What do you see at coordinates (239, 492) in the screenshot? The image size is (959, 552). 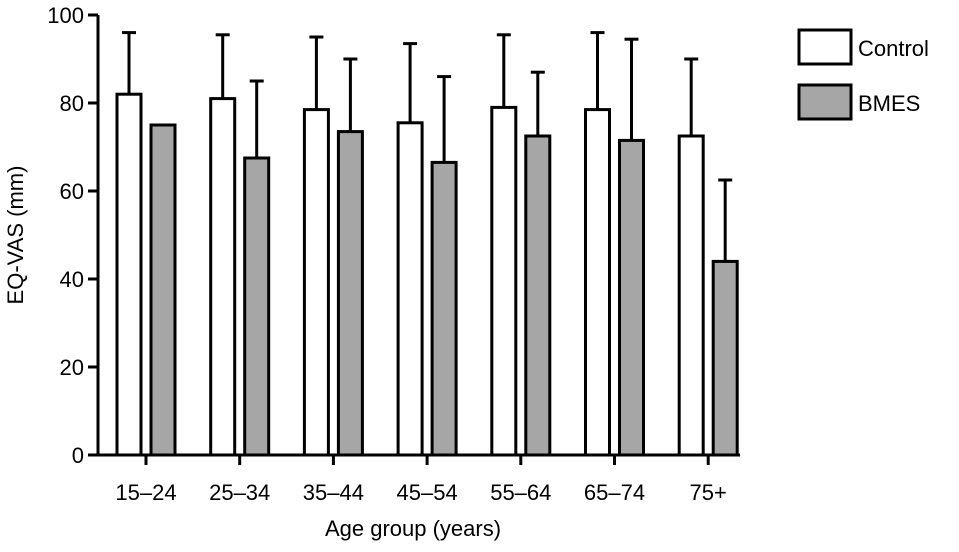 I see `x-tick-label: 25–34` at bounding box center [239, 492].